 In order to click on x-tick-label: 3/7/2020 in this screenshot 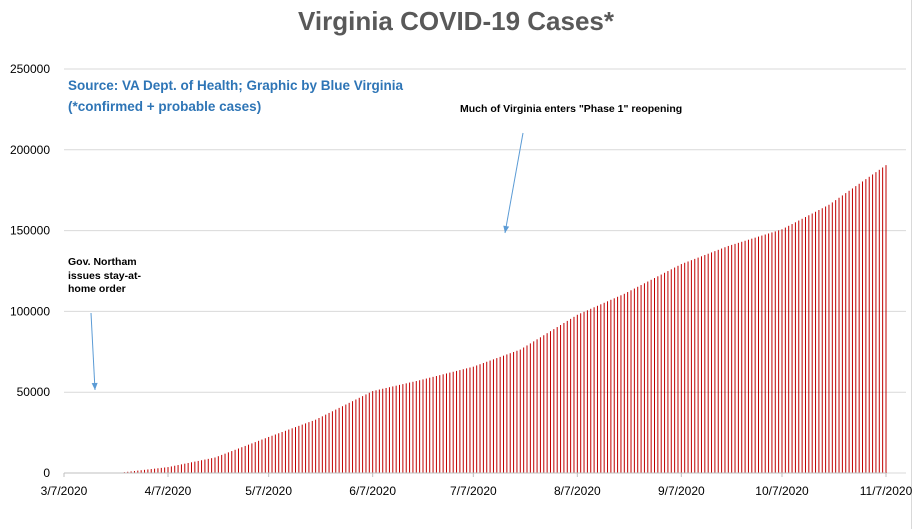, I will do `click(64, 491)`.